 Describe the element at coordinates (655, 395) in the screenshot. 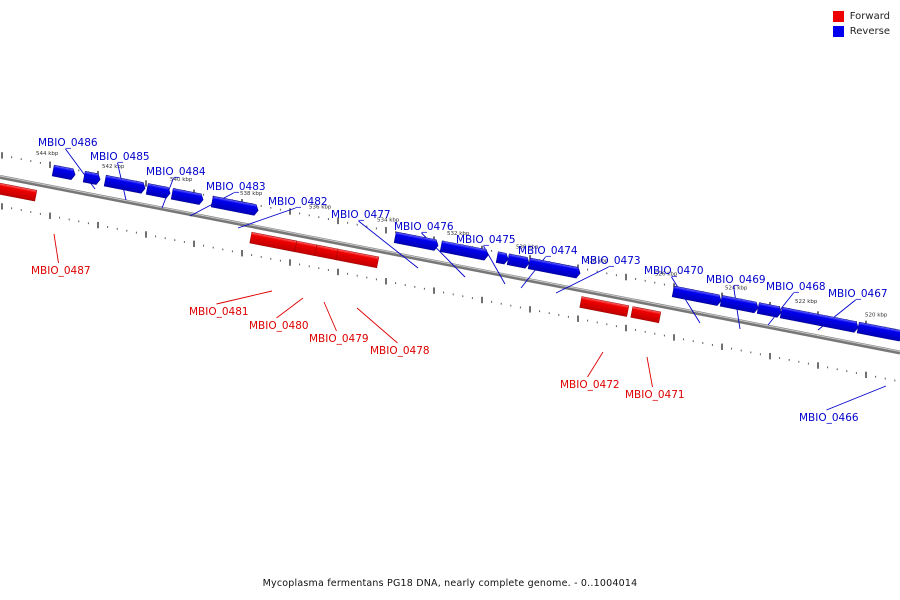

I see `gene-label: MBIO_0471` at that location.